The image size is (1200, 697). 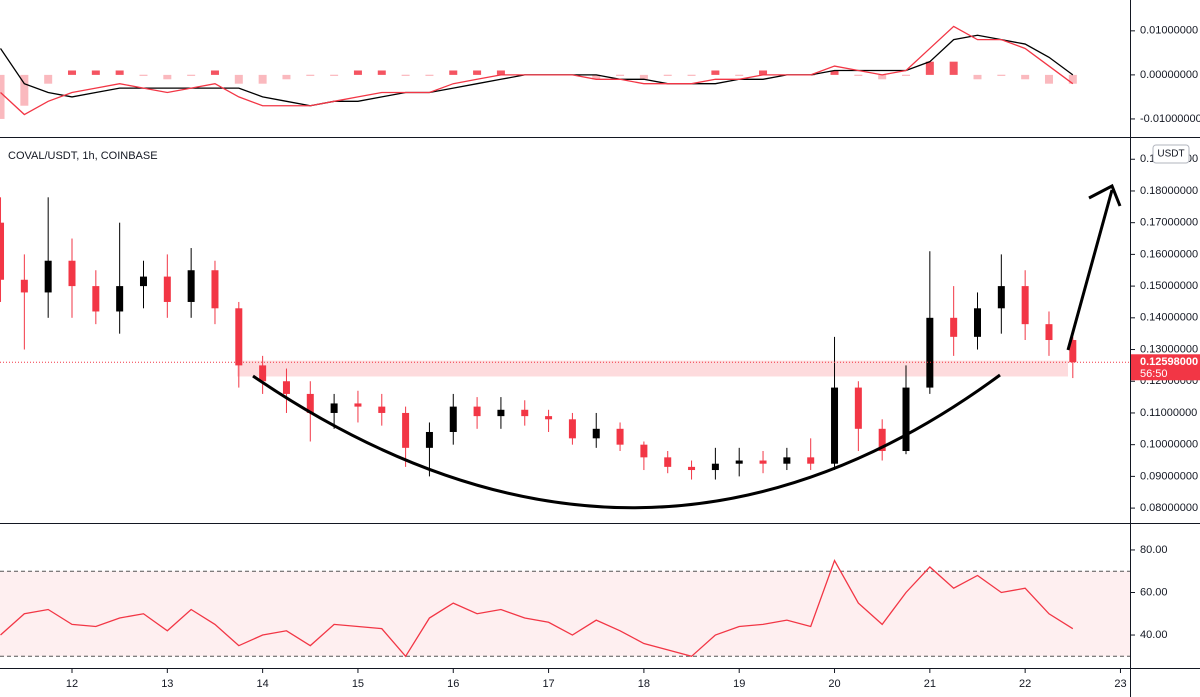 I want to click on x-tick-label: 12, so click(x=72, y=684).